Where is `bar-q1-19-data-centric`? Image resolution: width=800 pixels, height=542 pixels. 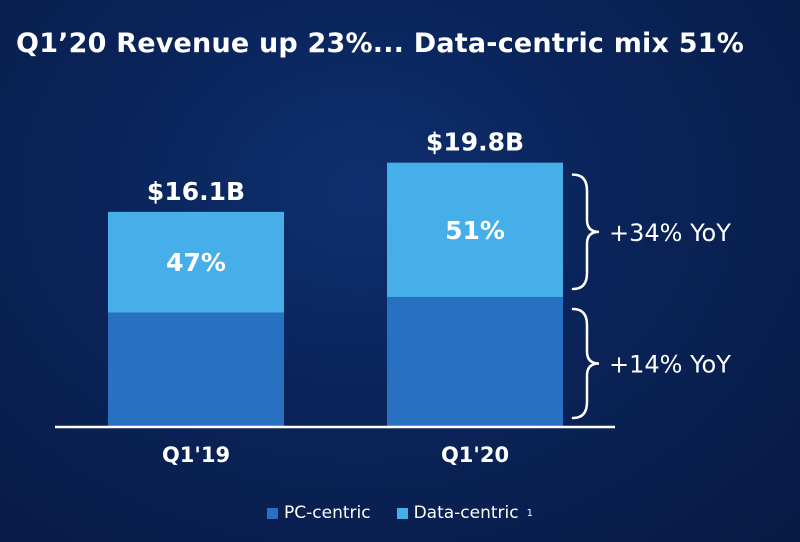
bar-q1-19-data-centric is located at coordinates (196, 262).